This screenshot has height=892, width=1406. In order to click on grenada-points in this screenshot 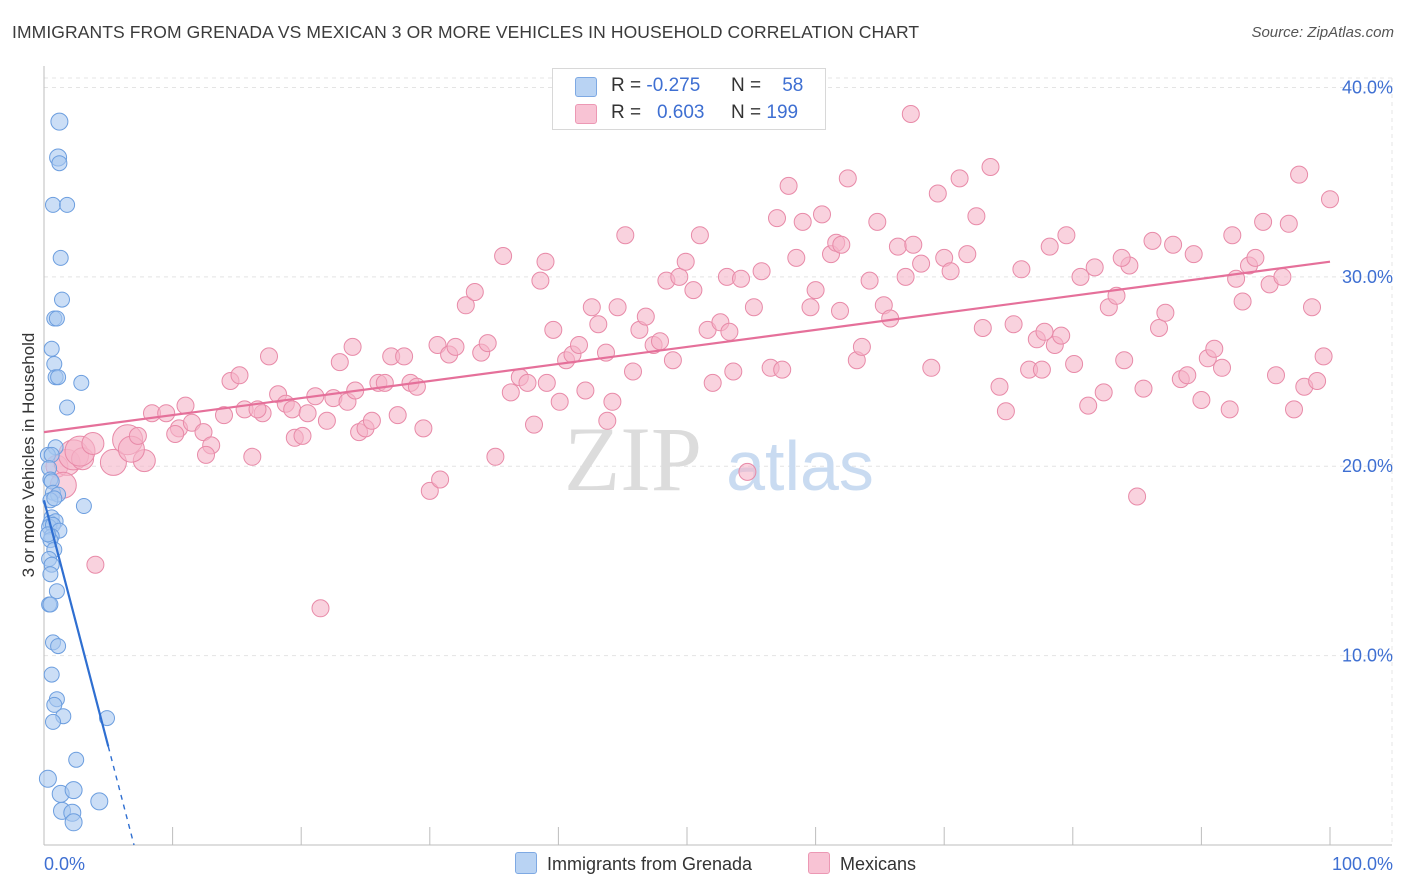, I will do `click(76, 472)`.